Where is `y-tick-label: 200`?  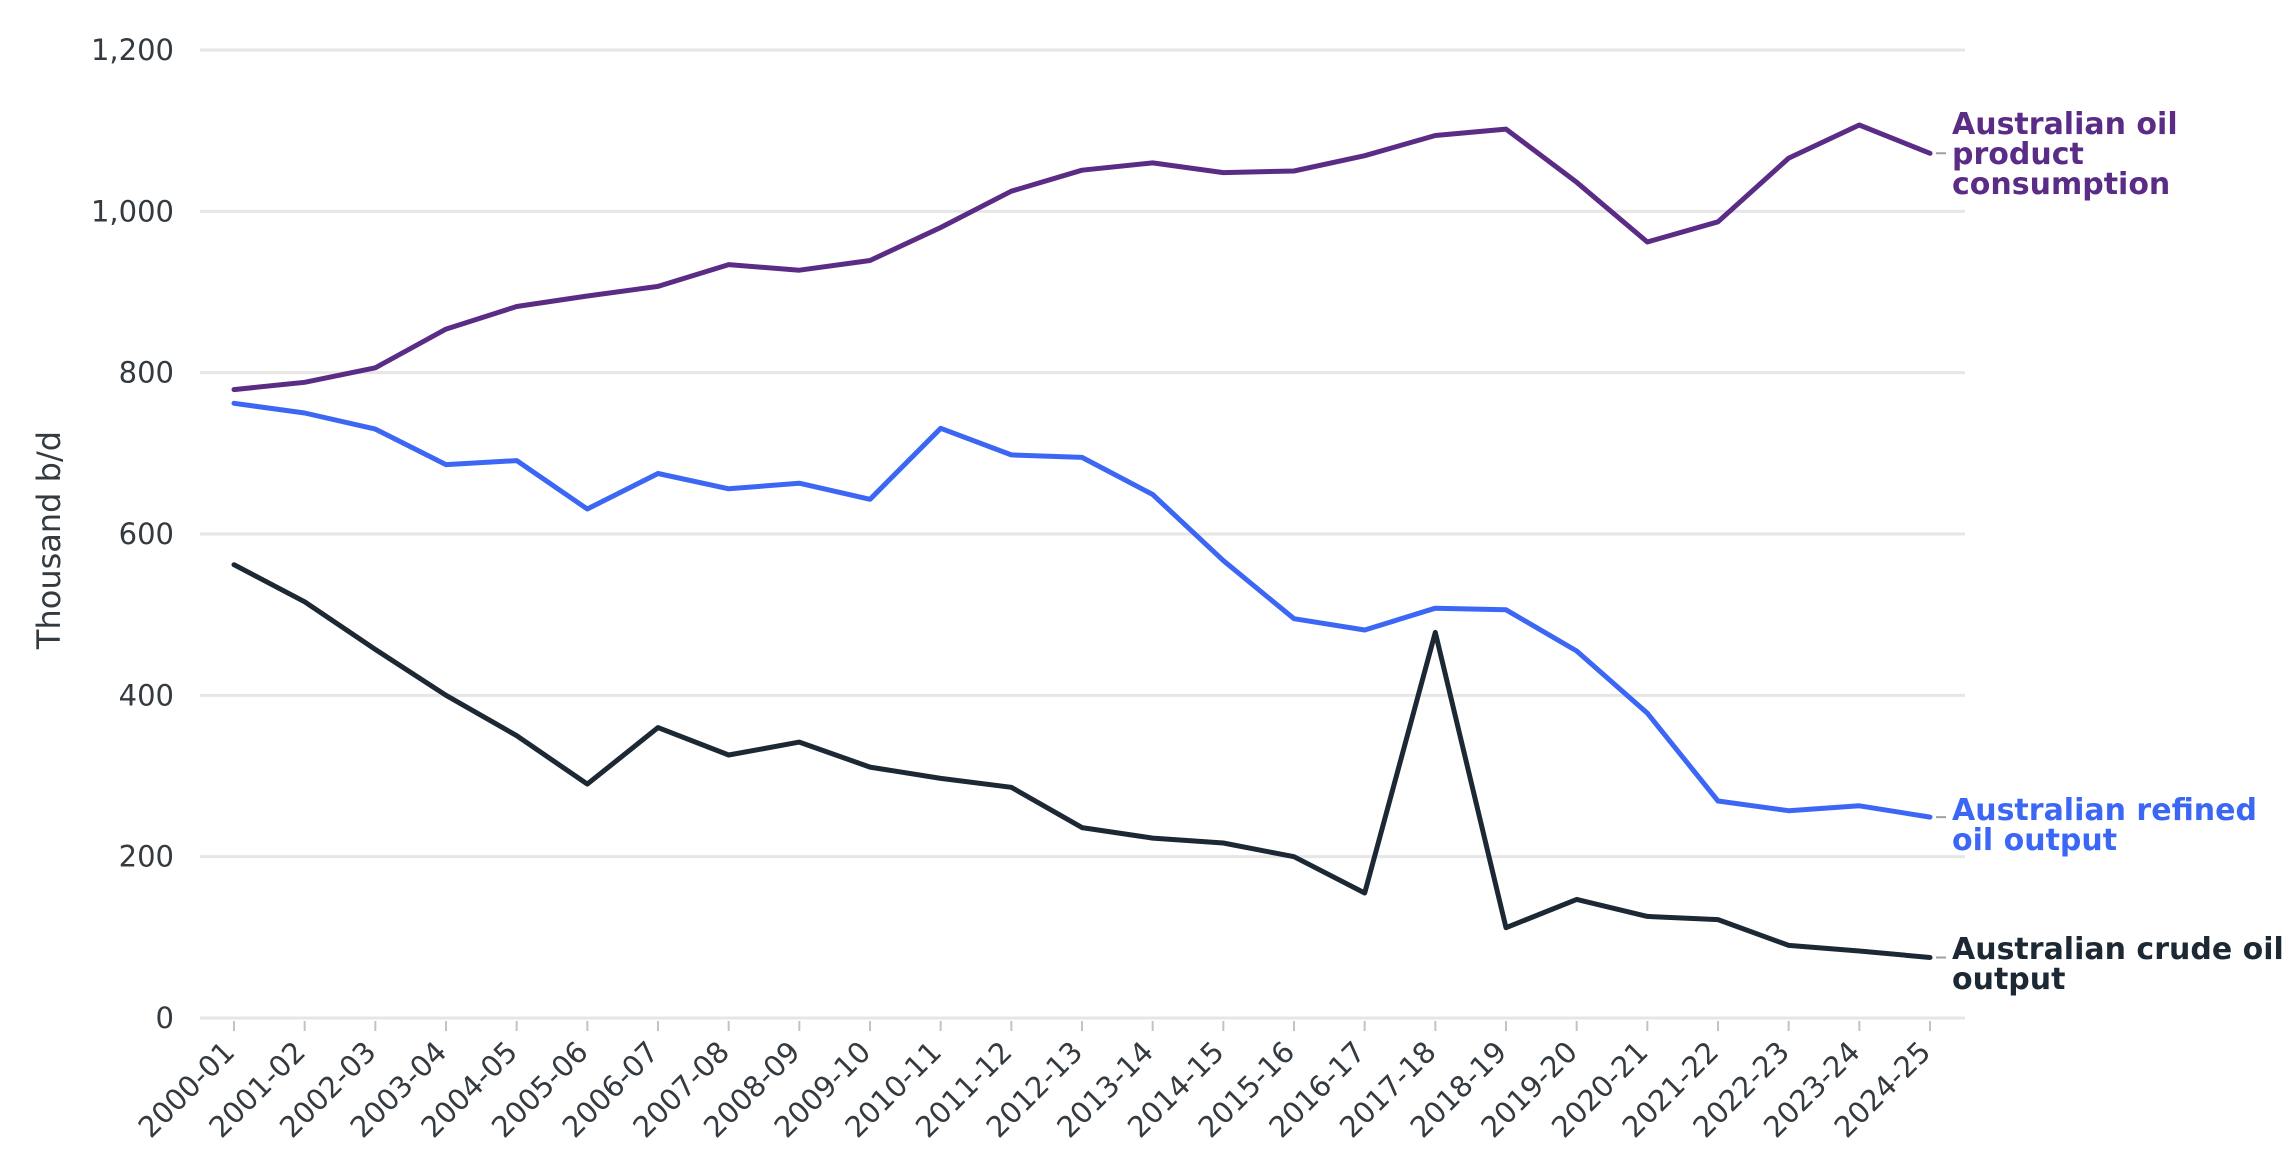
y-tick-label: 200 is located at coordinates (146, 857).